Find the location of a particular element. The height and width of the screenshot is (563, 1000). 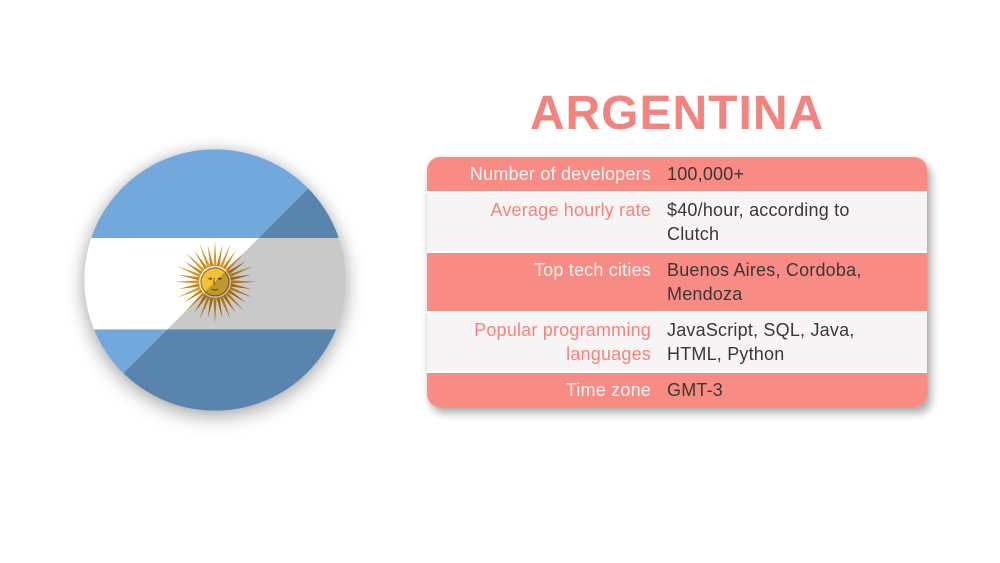

row-value: $40/hour, according to Clutch is located at coordinates (758, 222).